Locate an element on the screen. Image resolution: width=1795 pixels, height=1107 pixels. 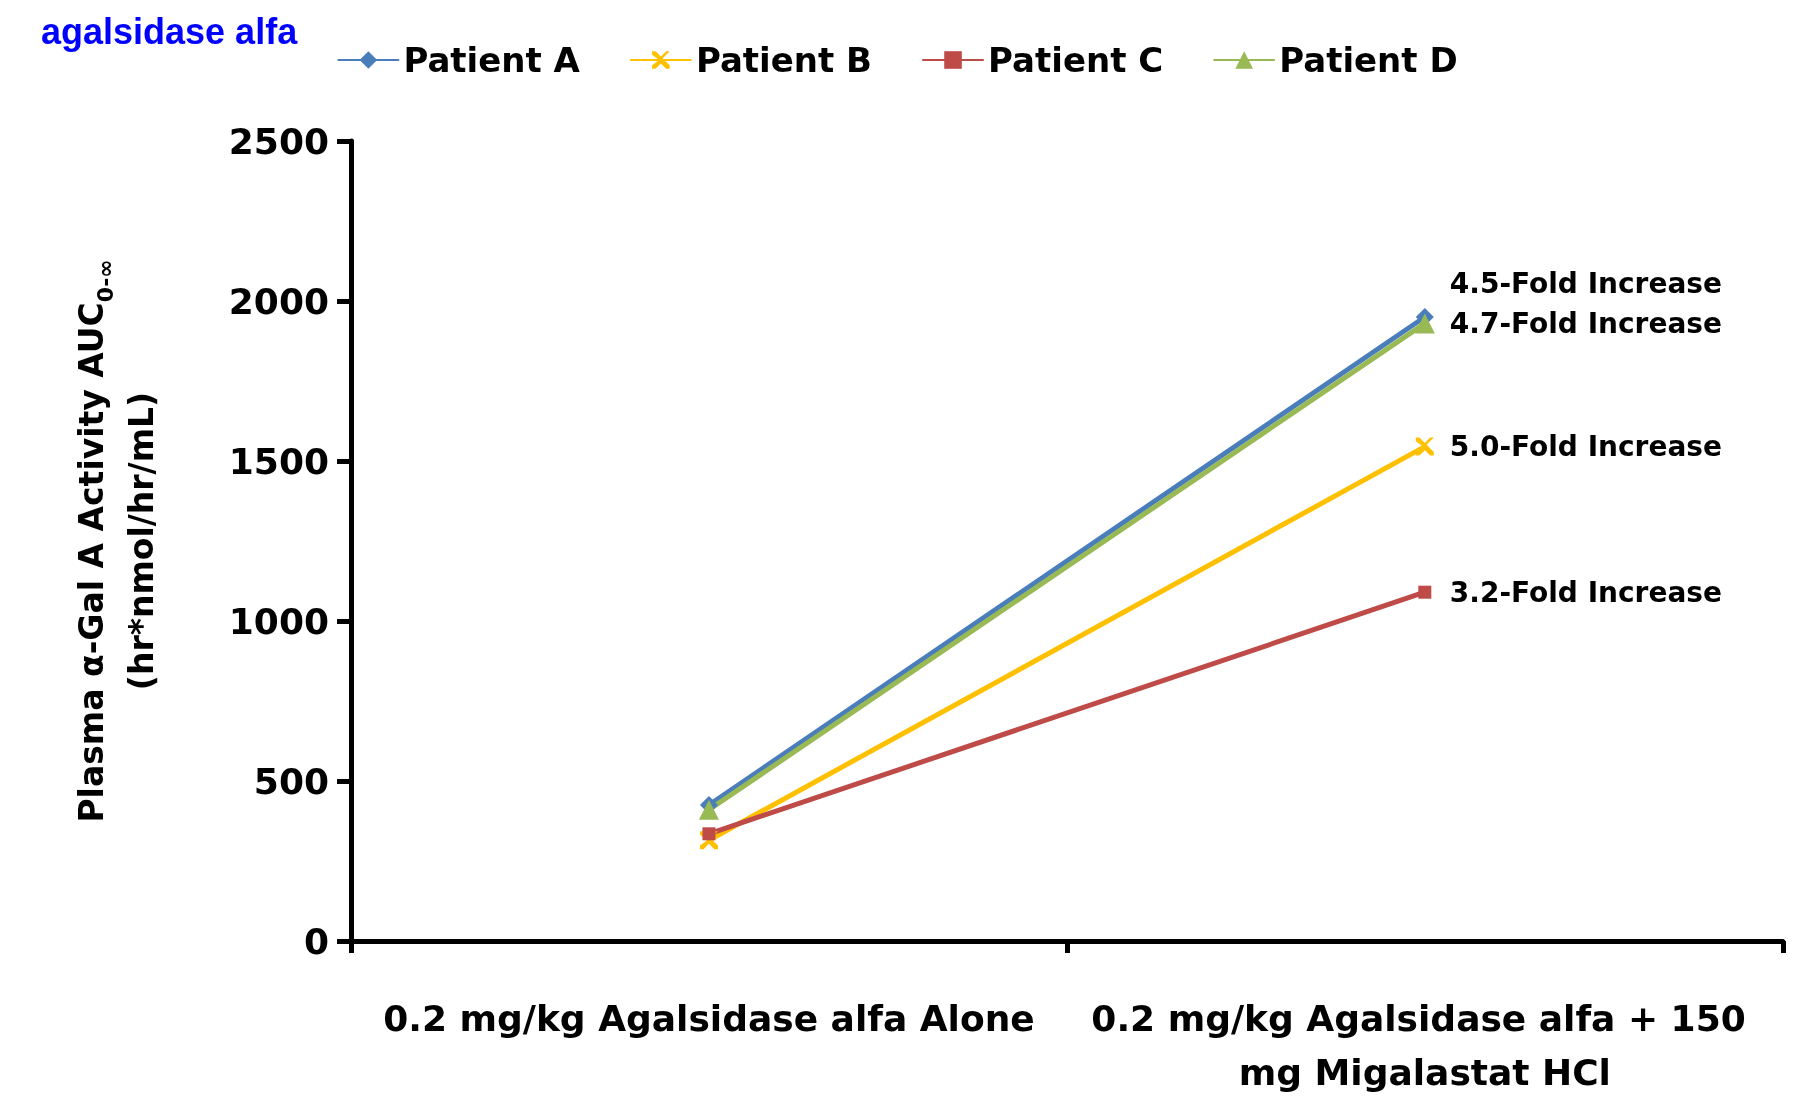
annotation: 3.2-Fold Increase is located at coordinates (1585, 592).